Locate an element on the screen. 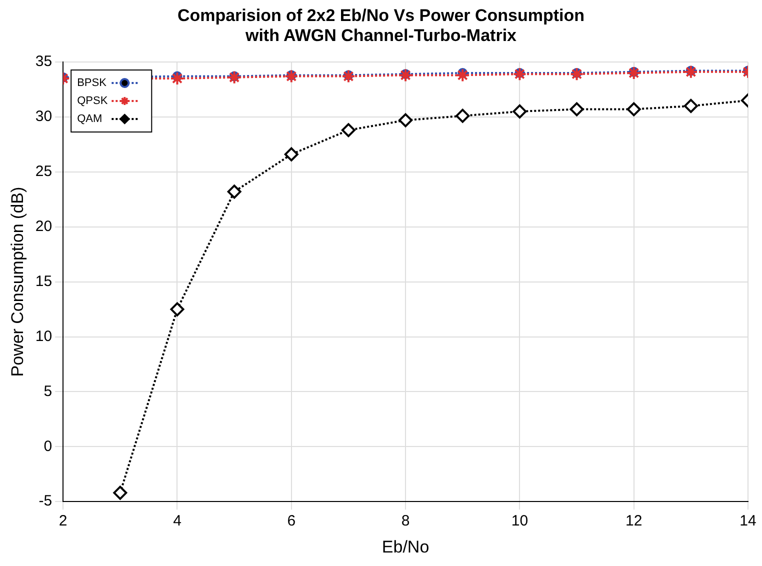 Image resolution: width=762 pixels, height=566 pixels. y-tick-label: 0 is located at coordinates (48, 446).